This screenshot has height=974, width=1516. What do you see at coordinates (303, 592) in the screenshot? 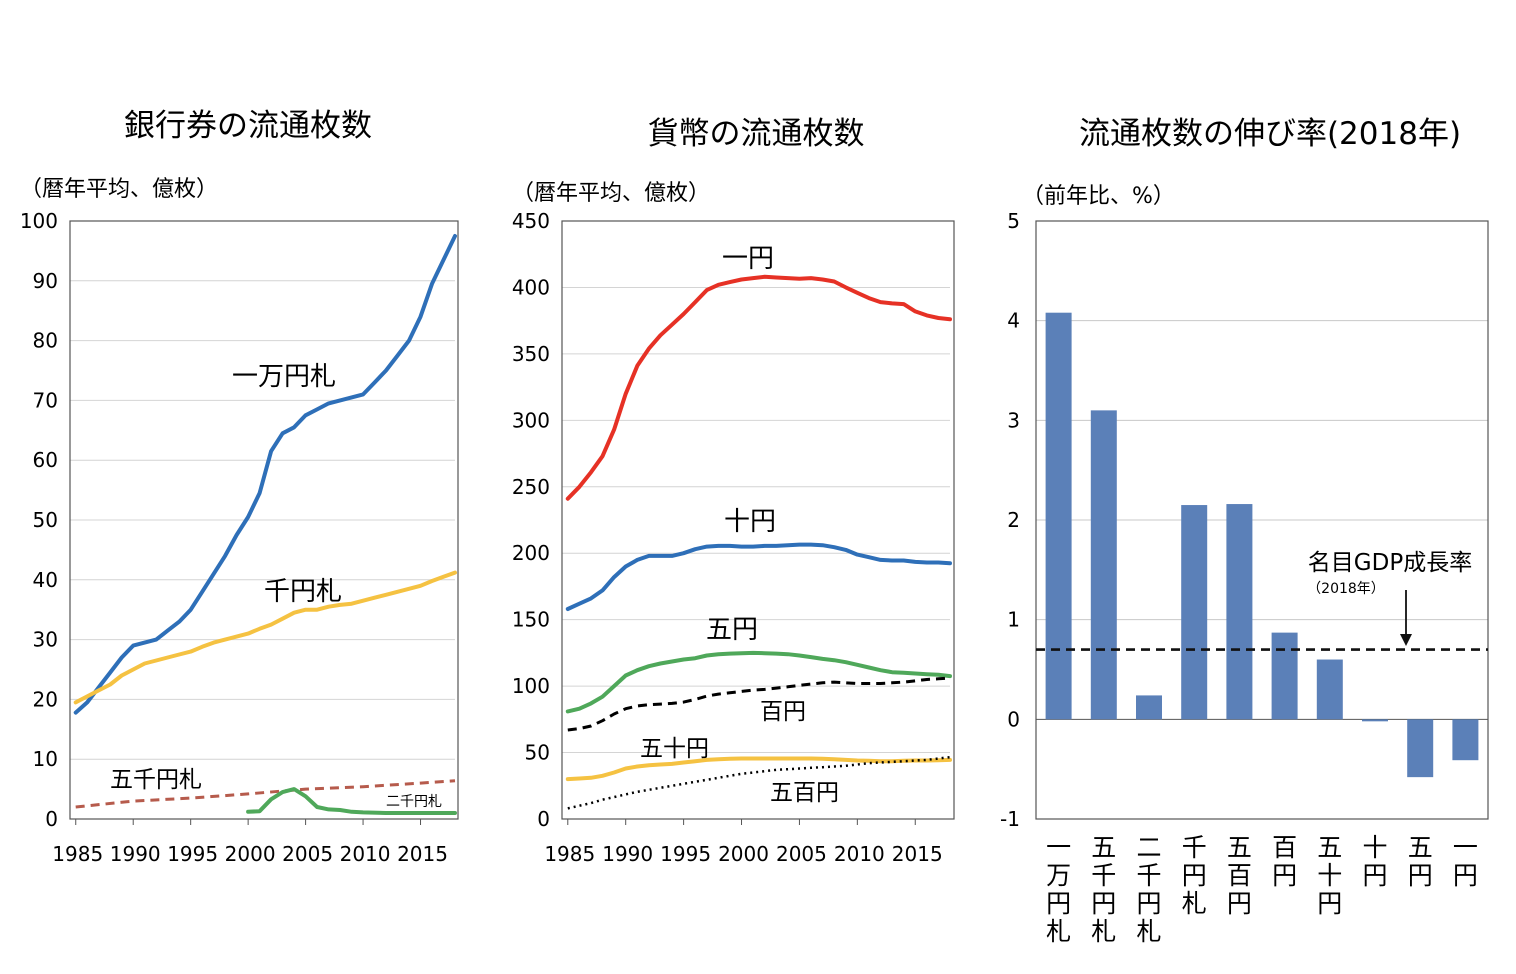
I see `series-label-1000yen: 千円札` at bounding box center [303, 592].